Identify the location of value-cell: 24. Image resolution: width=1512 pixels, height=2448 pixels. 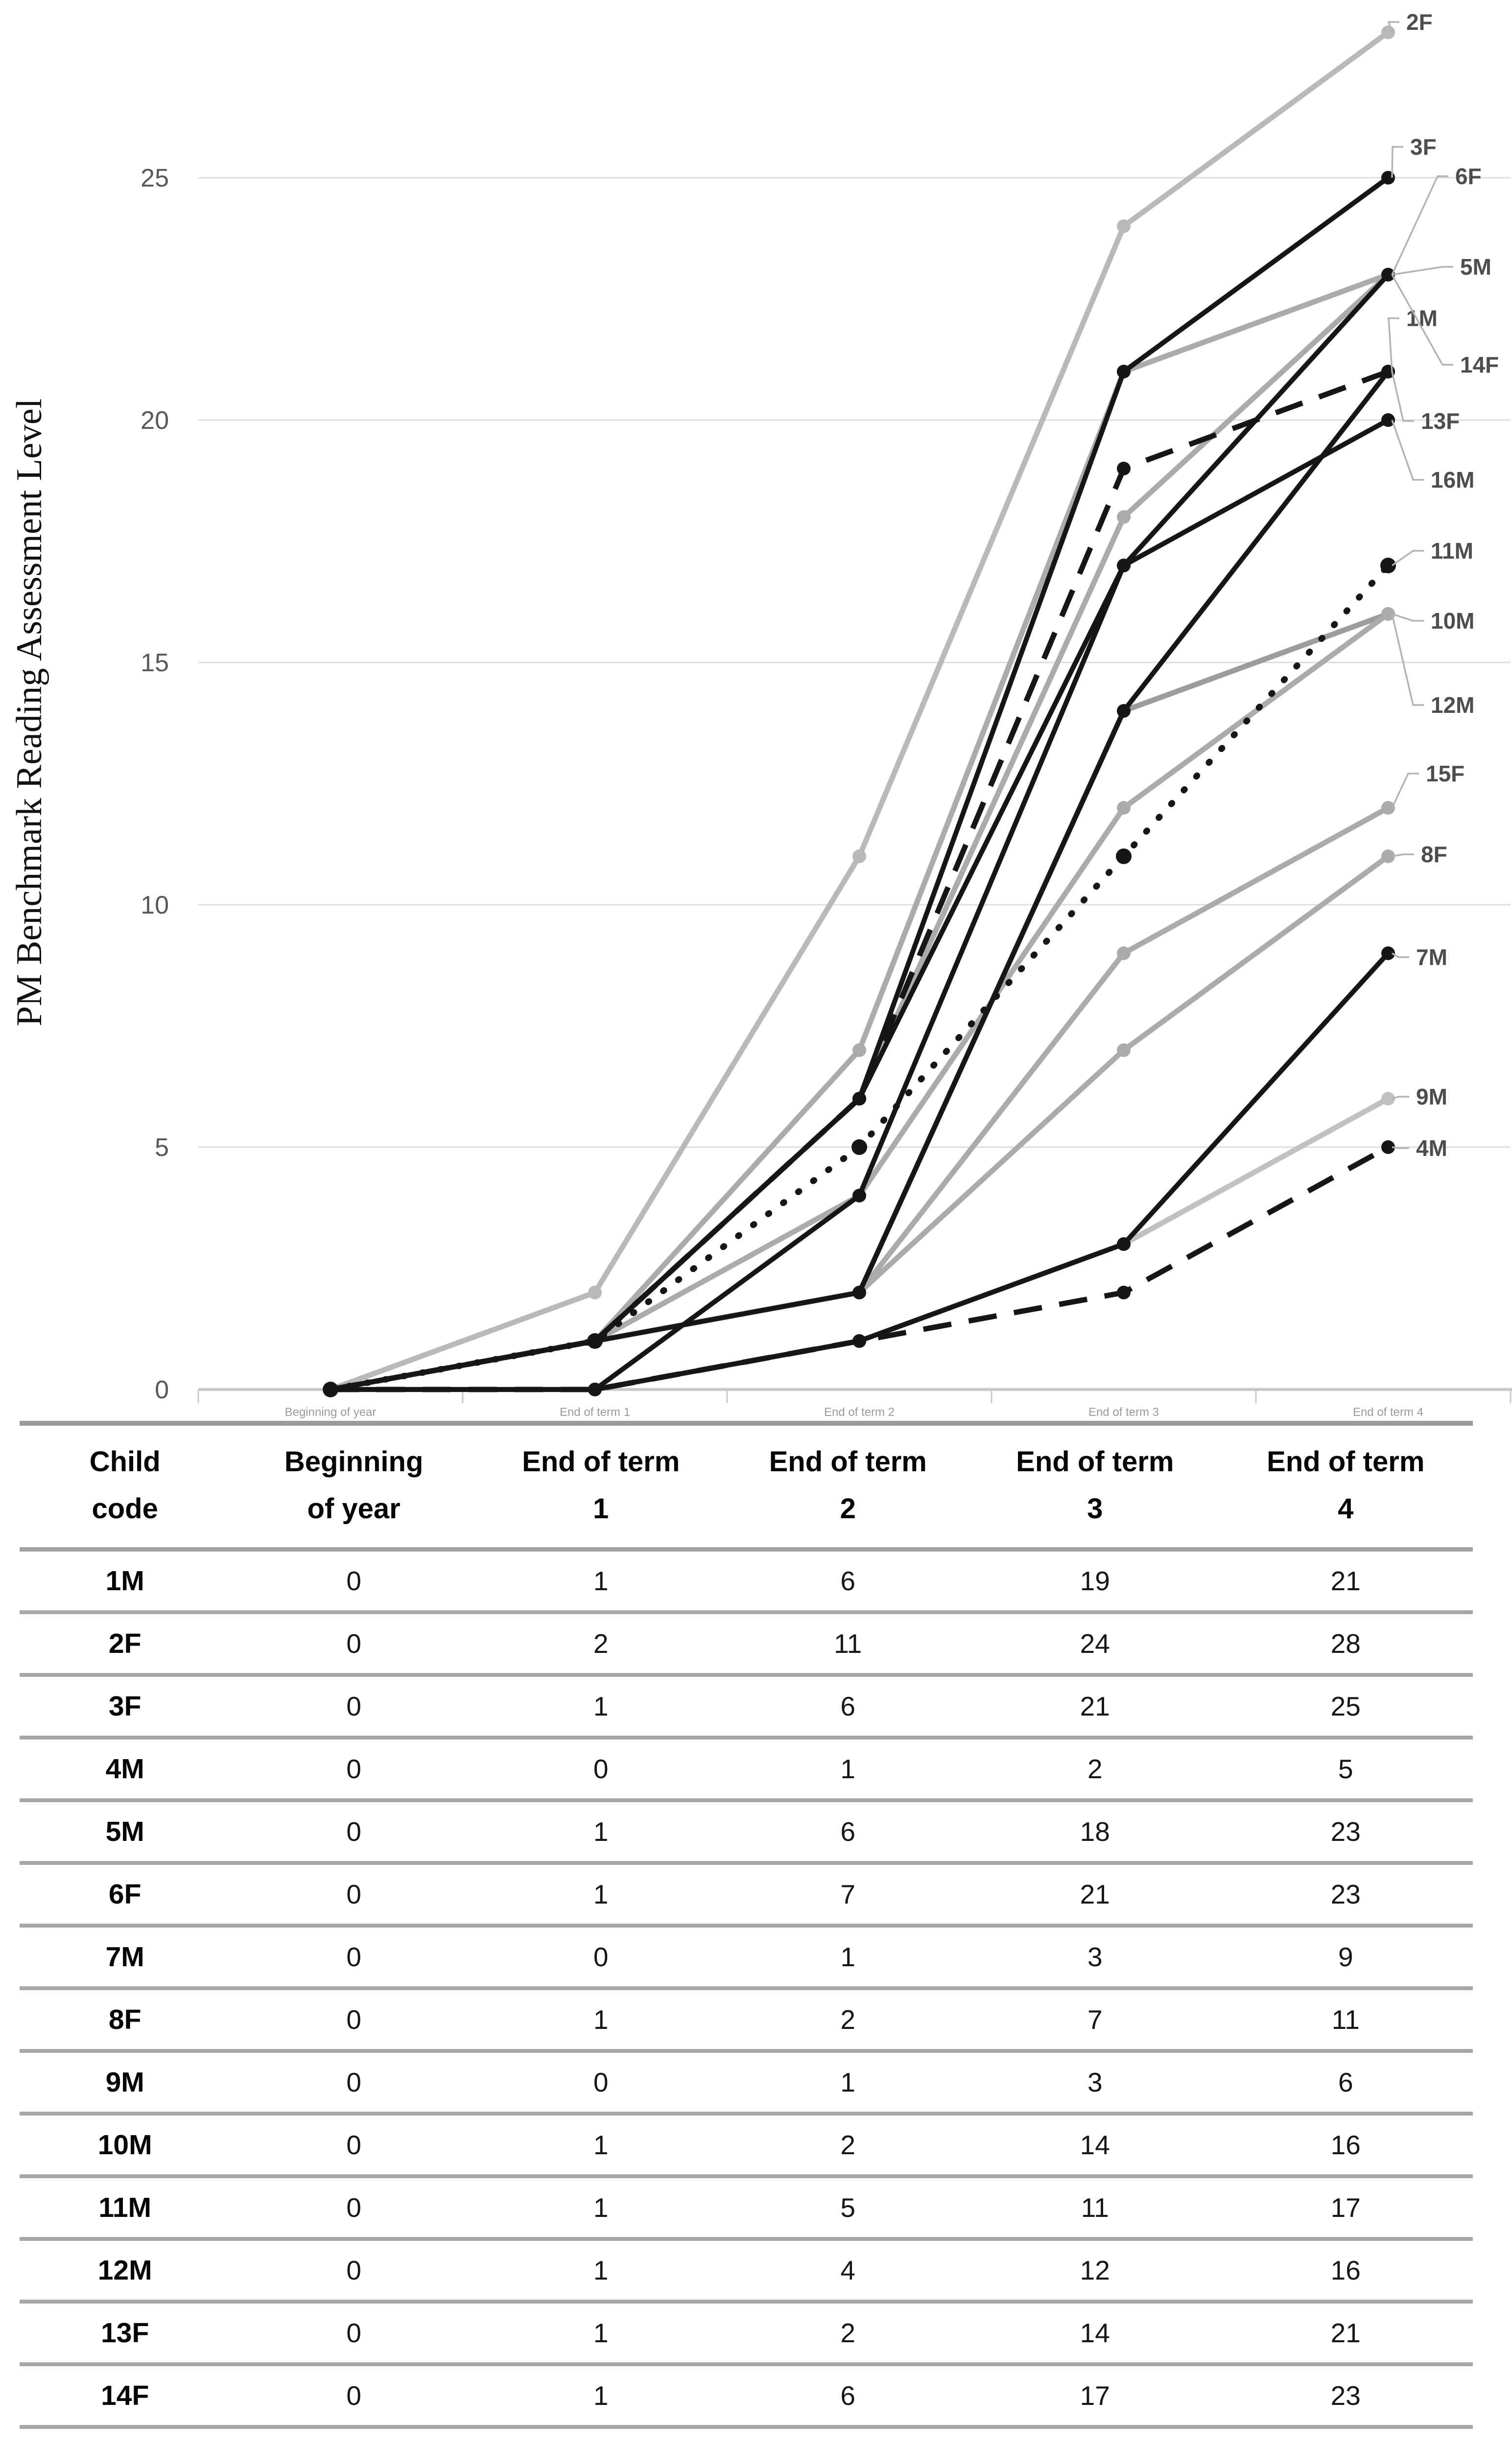
(1095, 1642).